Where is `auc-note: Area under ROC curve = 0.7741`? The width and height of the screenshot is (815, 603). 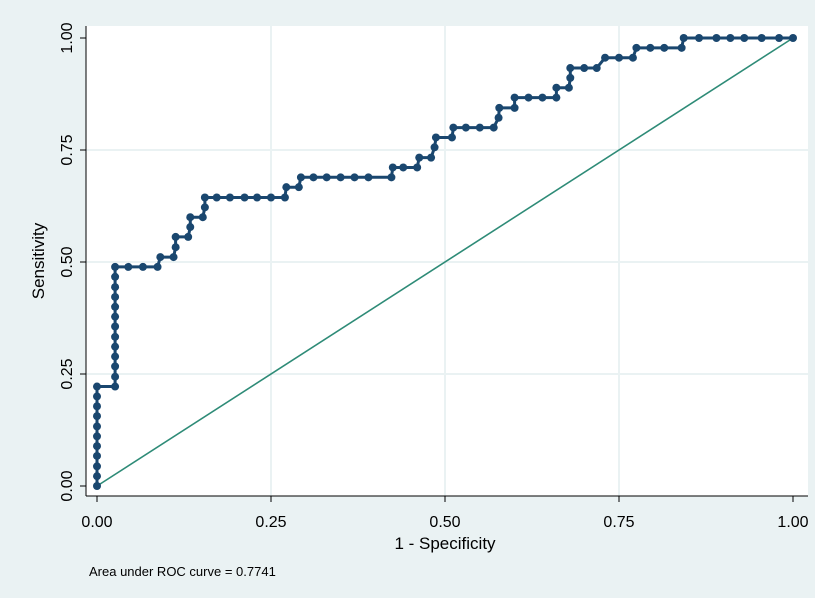 auc-note: Area under ROC curve = 0.7741 is located at coordinates (182, 571).